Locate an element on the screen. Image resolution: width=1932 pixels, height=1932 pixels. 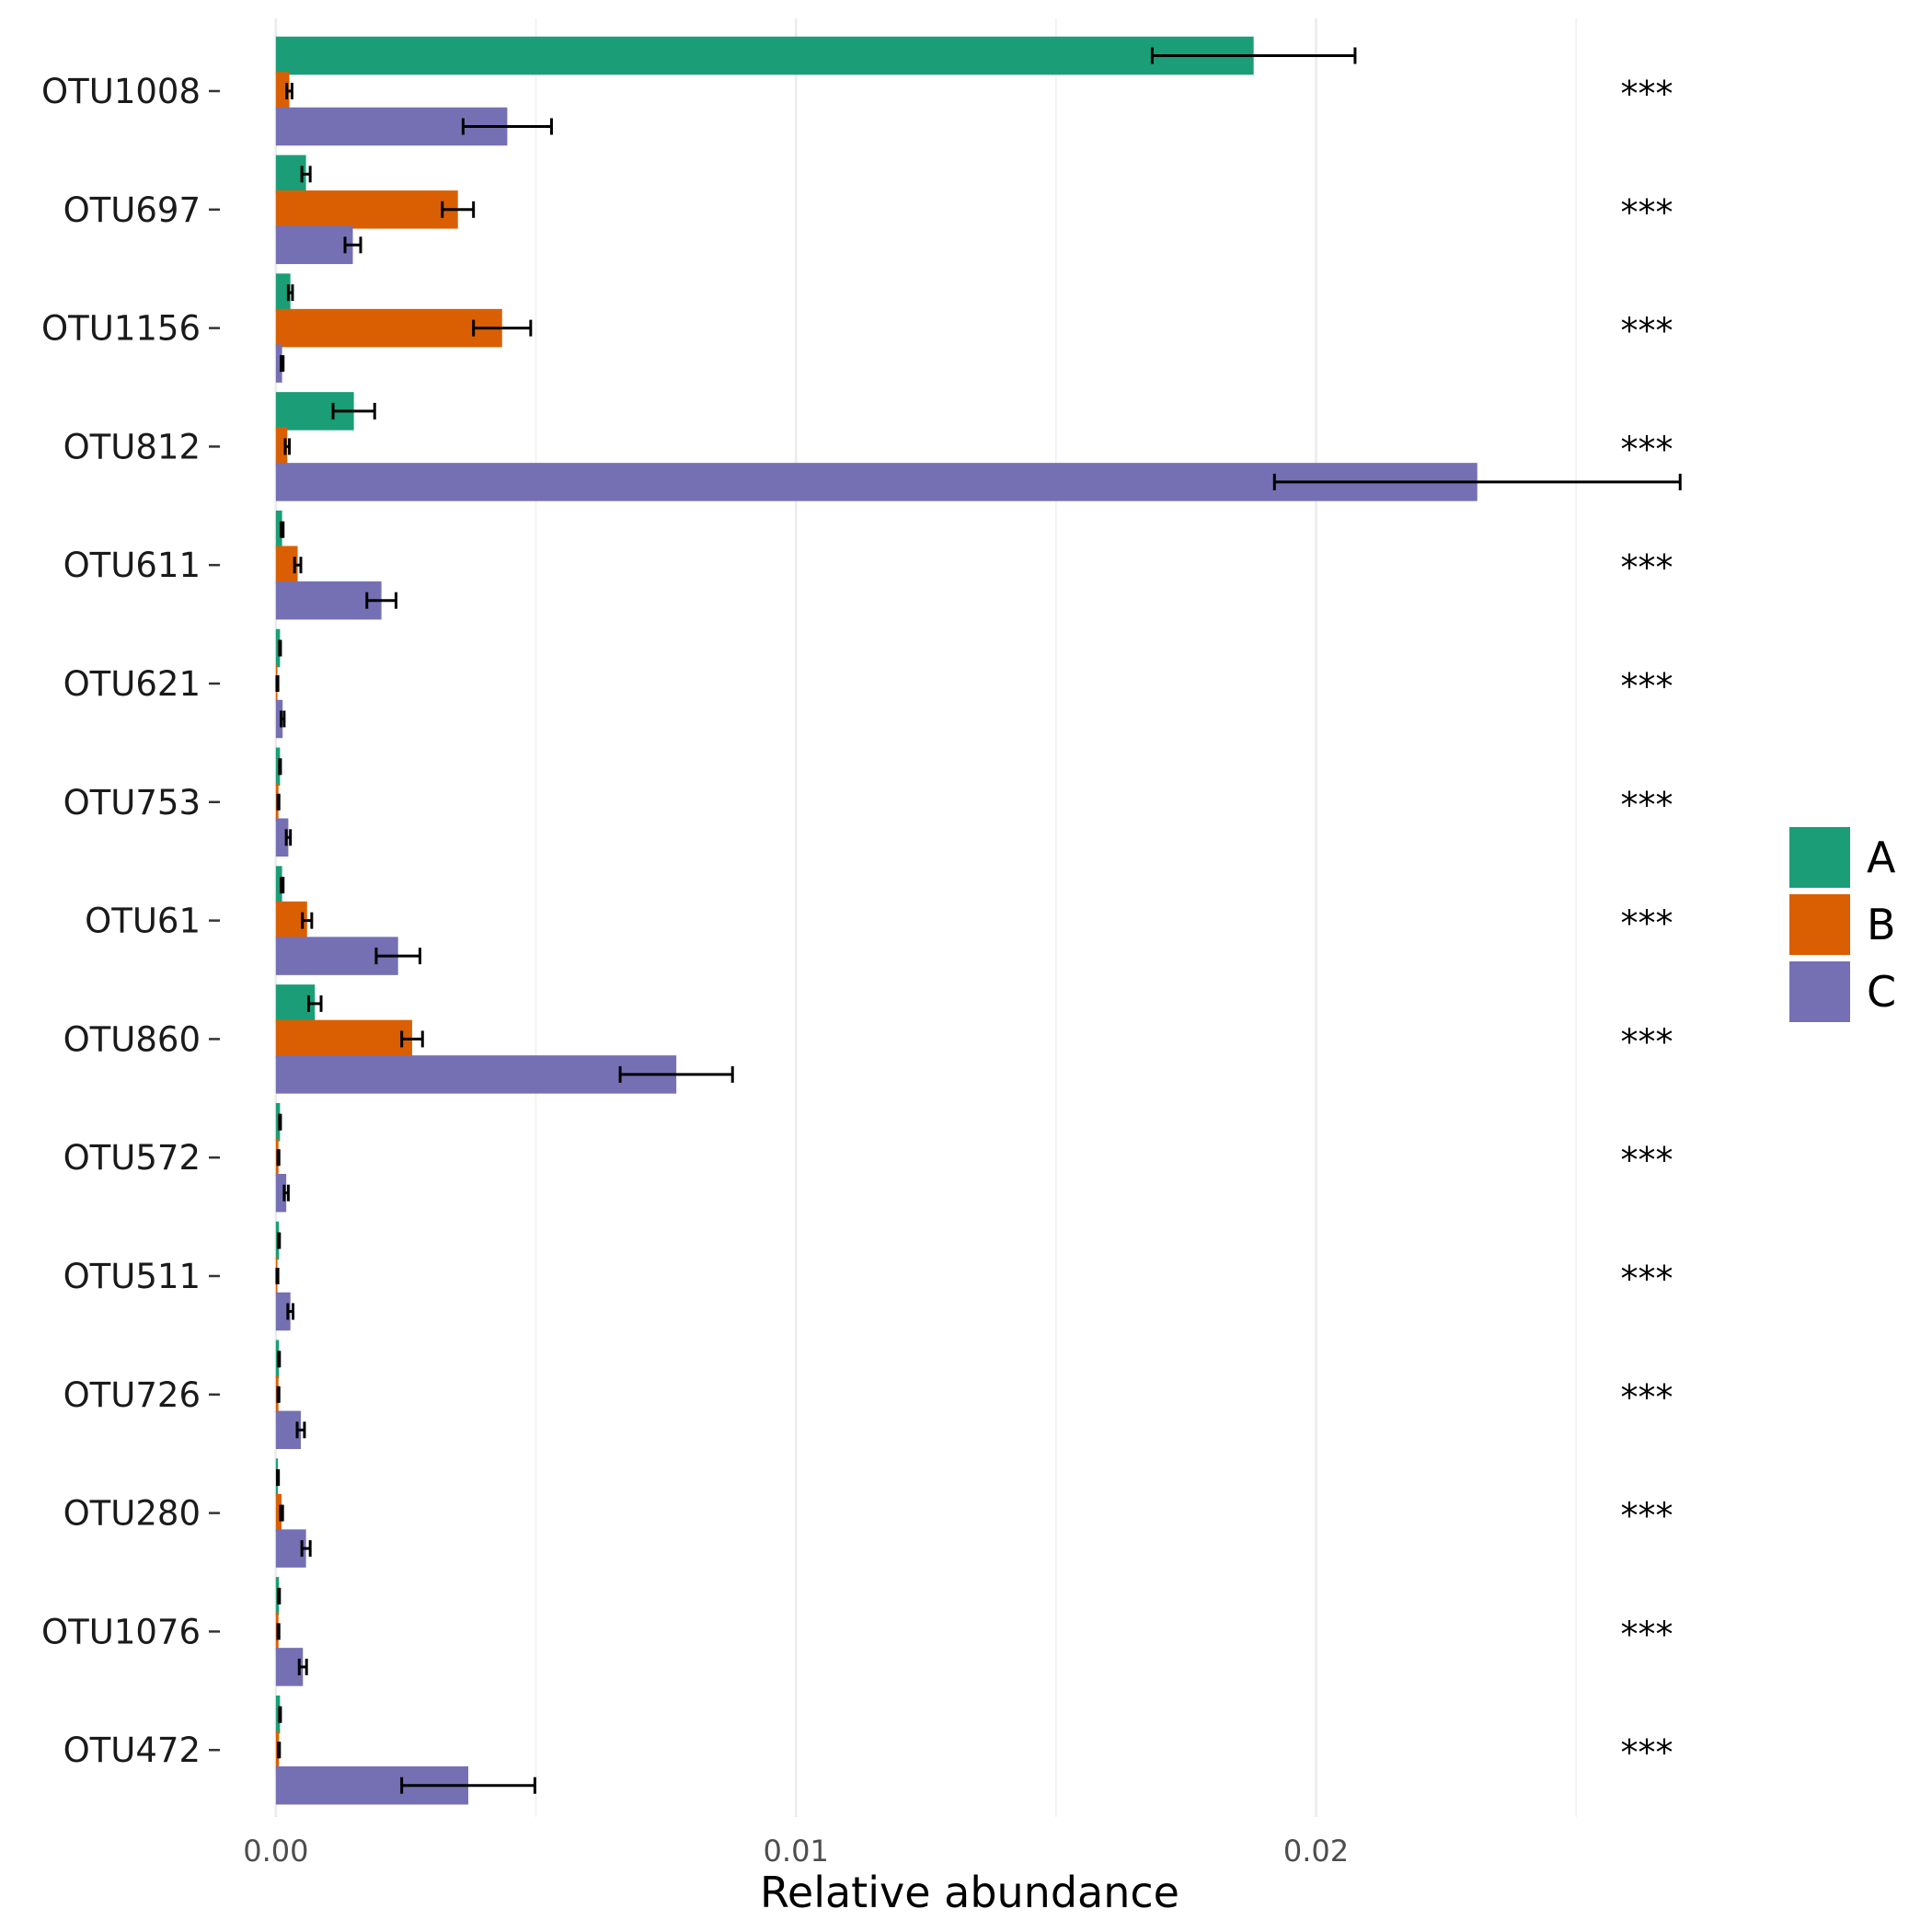
legend-key-B is located at coordinates (1819, 924).